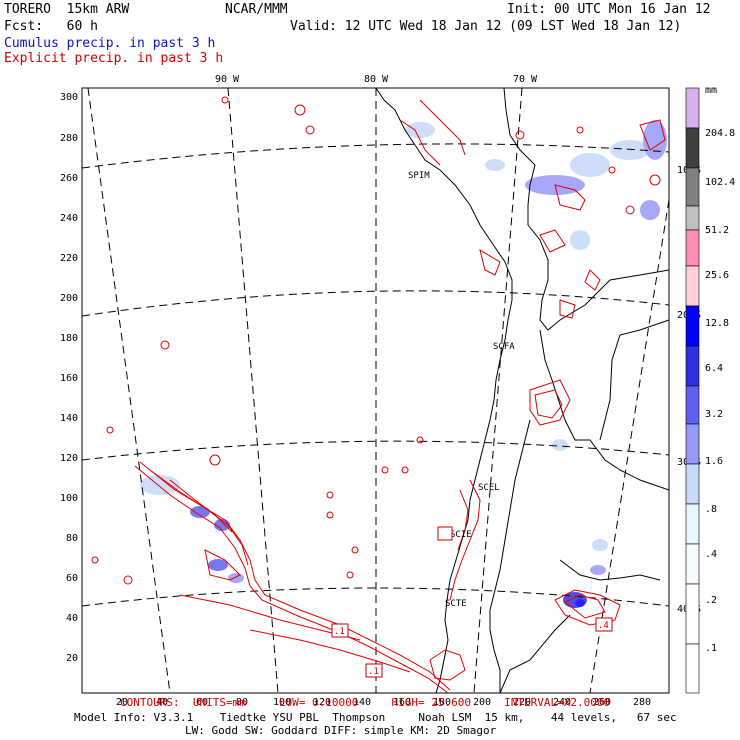  I want to click on station-labels: SPIM SCFA SCEL SCIE SCTE, so click(461, 390).